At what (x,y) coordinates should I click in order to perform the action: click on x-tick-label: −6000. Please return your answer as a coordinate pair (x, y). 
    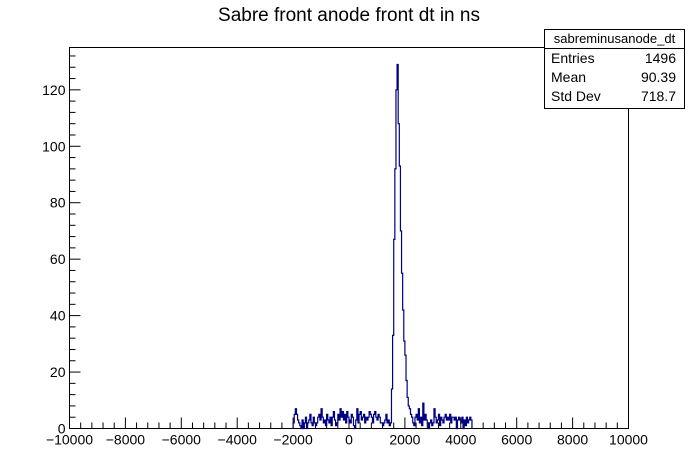
    Looking at the image, I should click on (182, 440).